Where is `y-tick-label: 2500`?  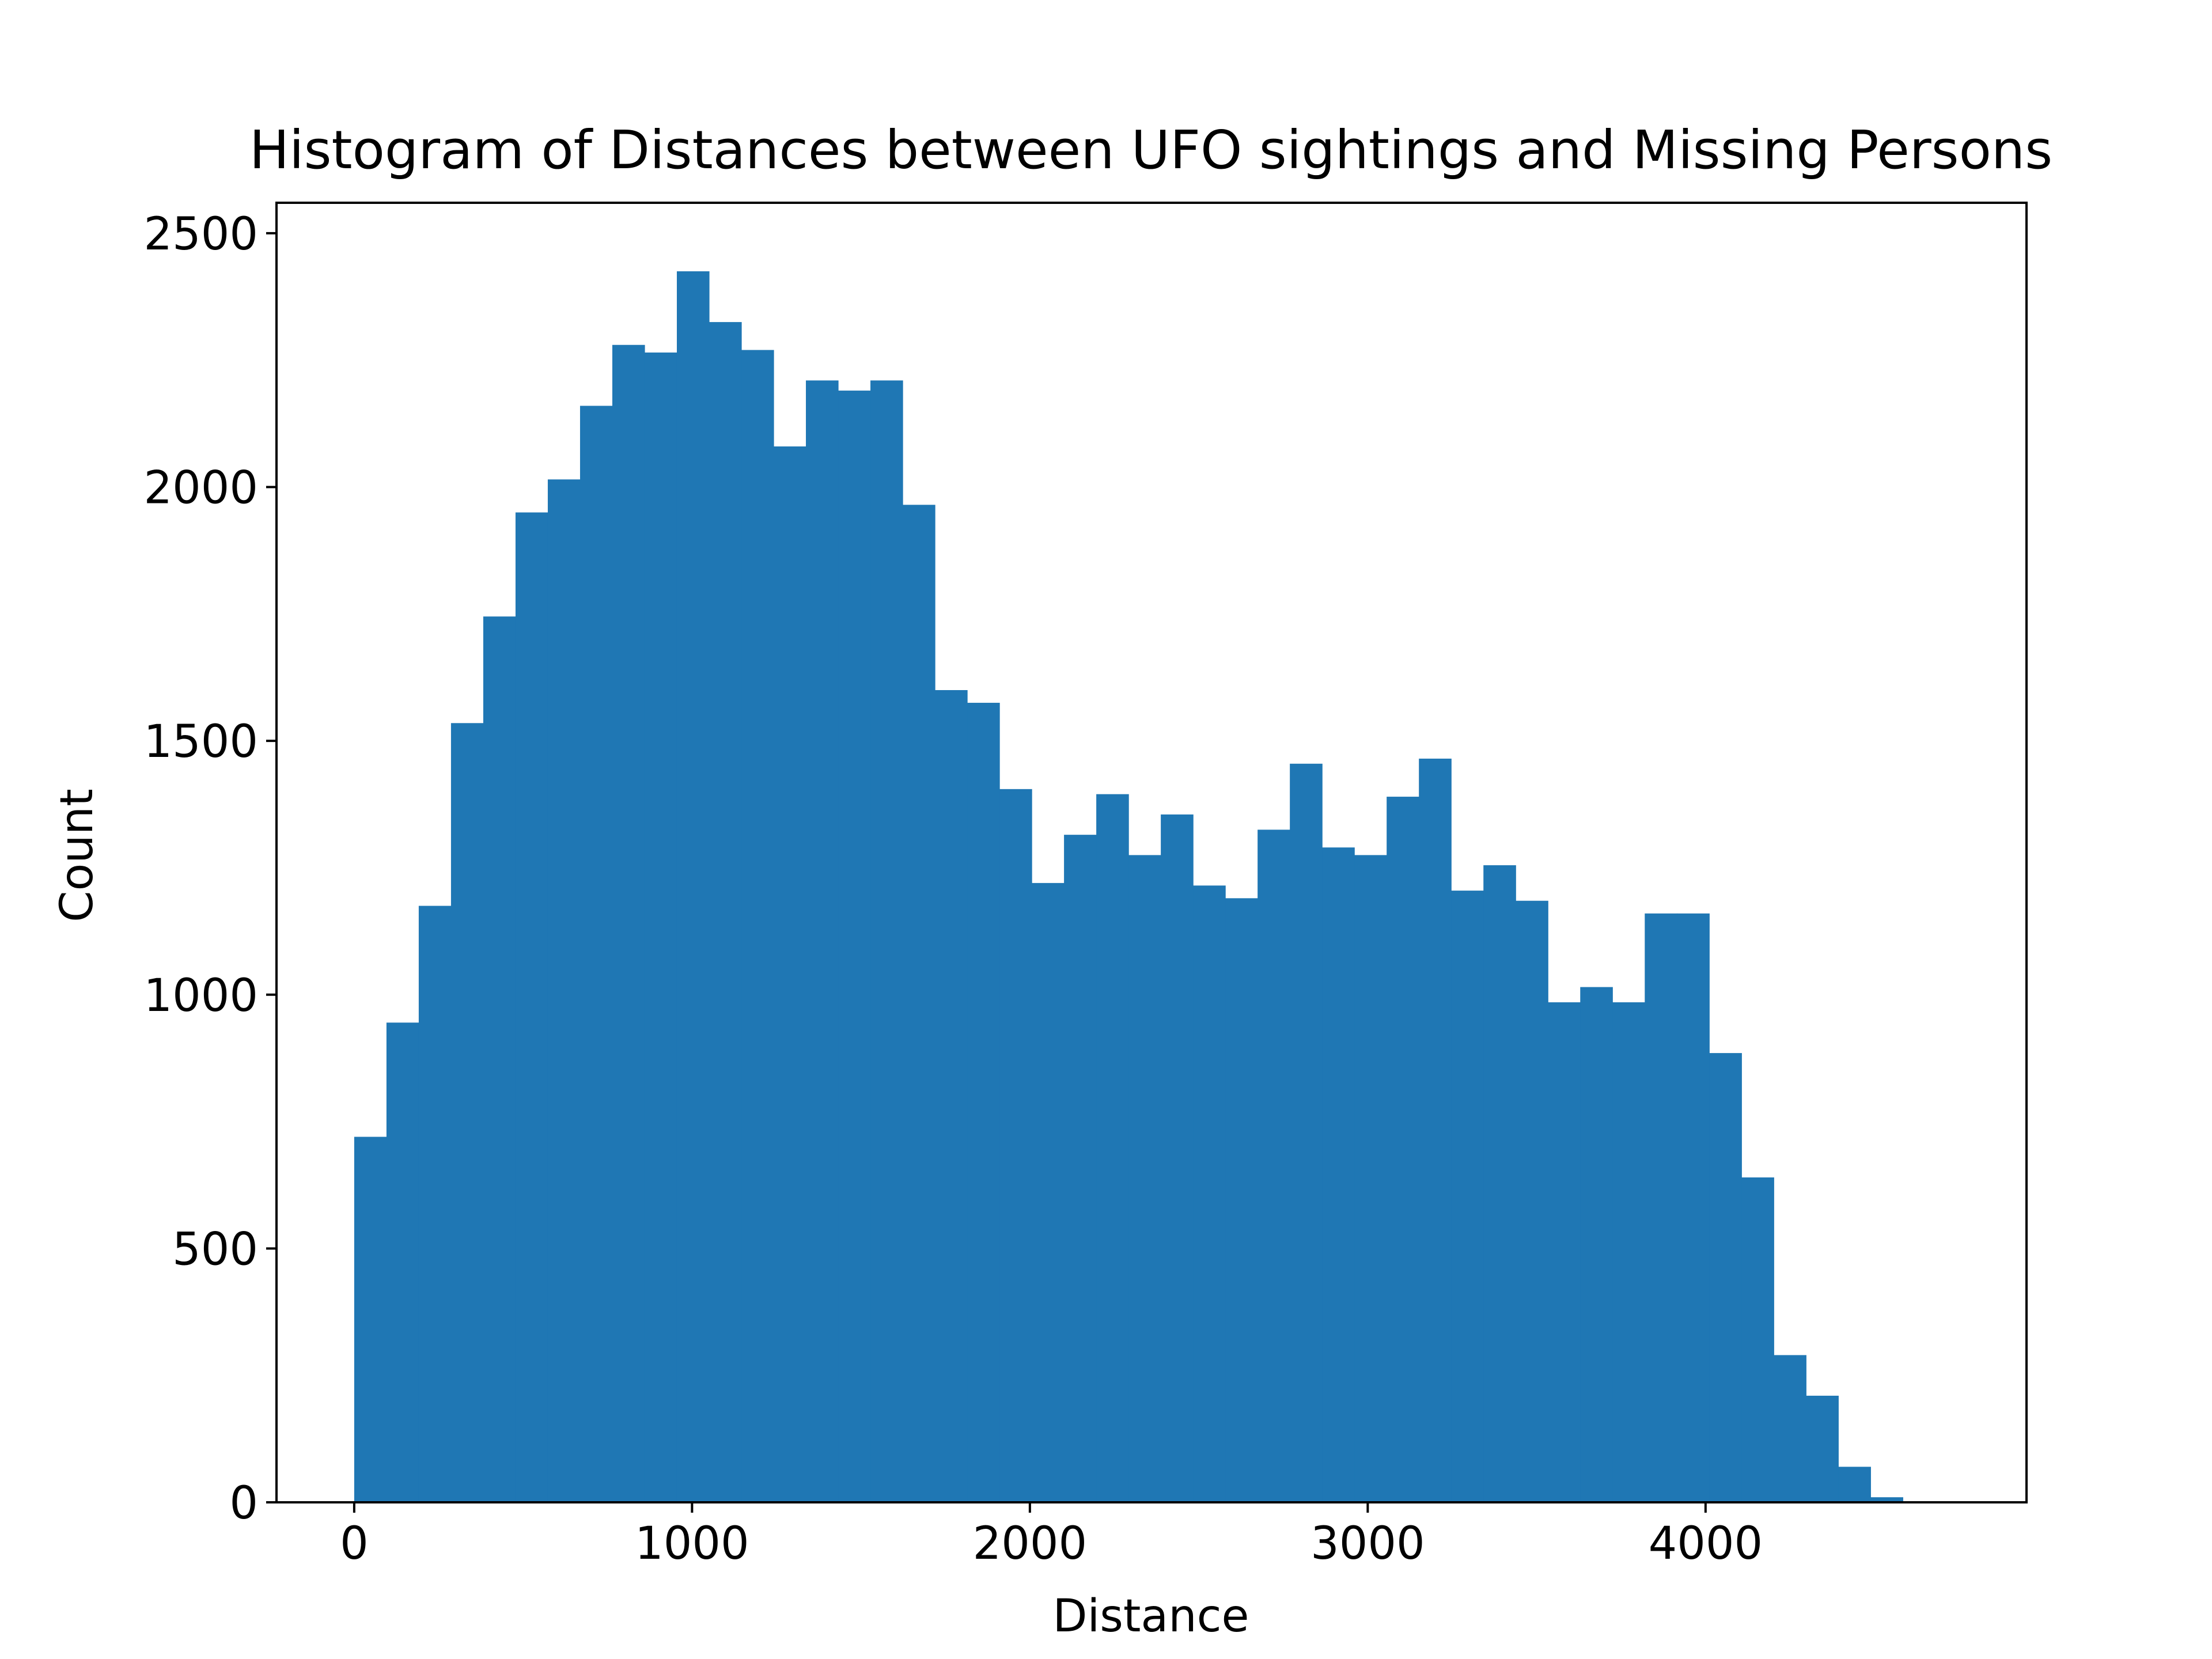 y-tick-label: 2500 is located at coordinates (200, 234).